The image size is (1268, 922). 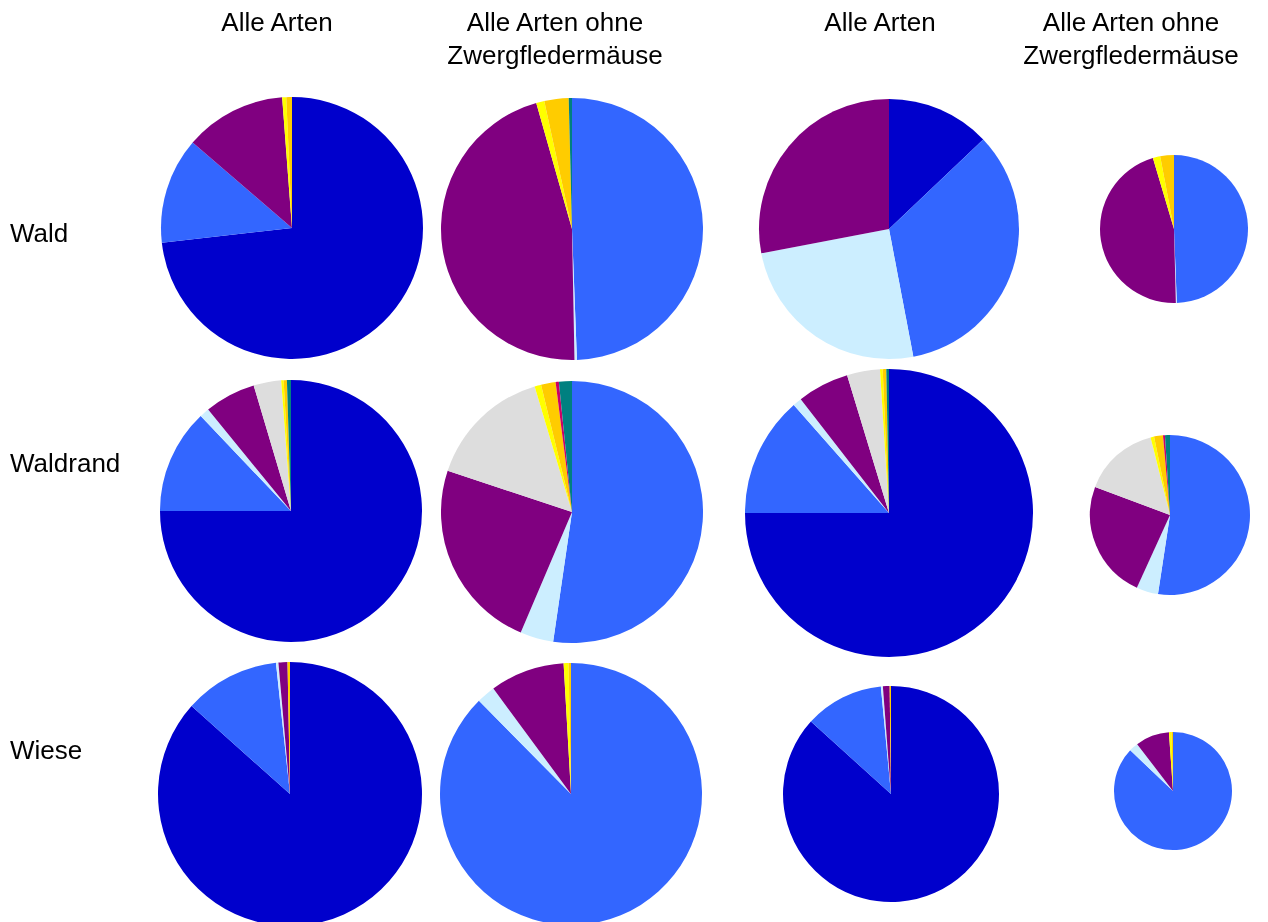 What do you see at coordinates (39, 233) in the screenshot?
I see `text: Wald` at bounding box center [39, 233].